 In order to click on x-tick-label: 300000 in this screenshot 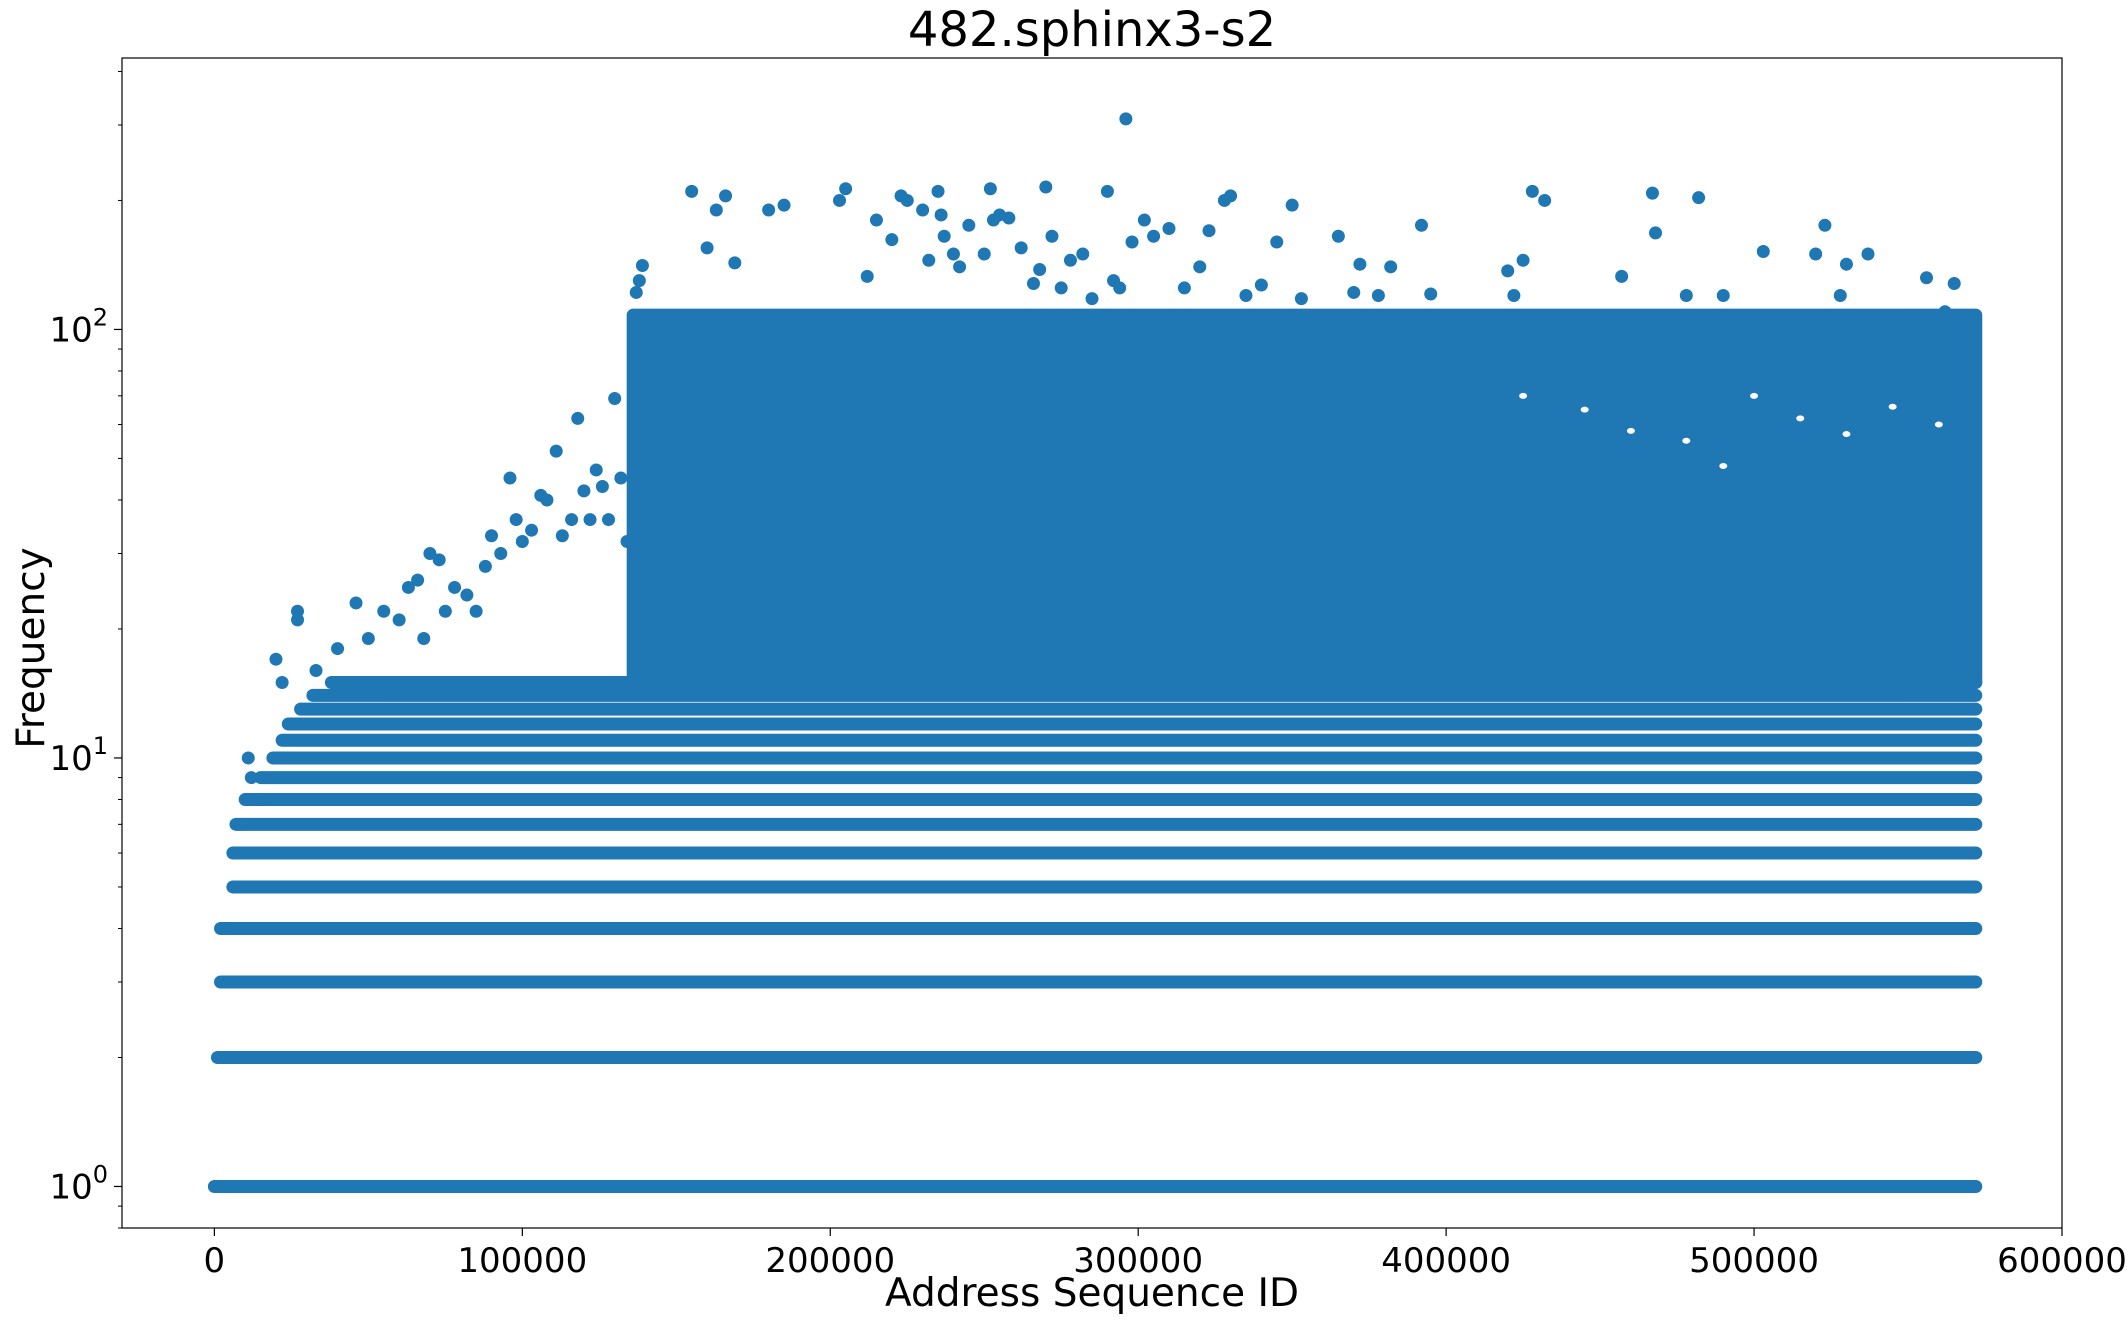, I will do `click(1138, 1261)`.